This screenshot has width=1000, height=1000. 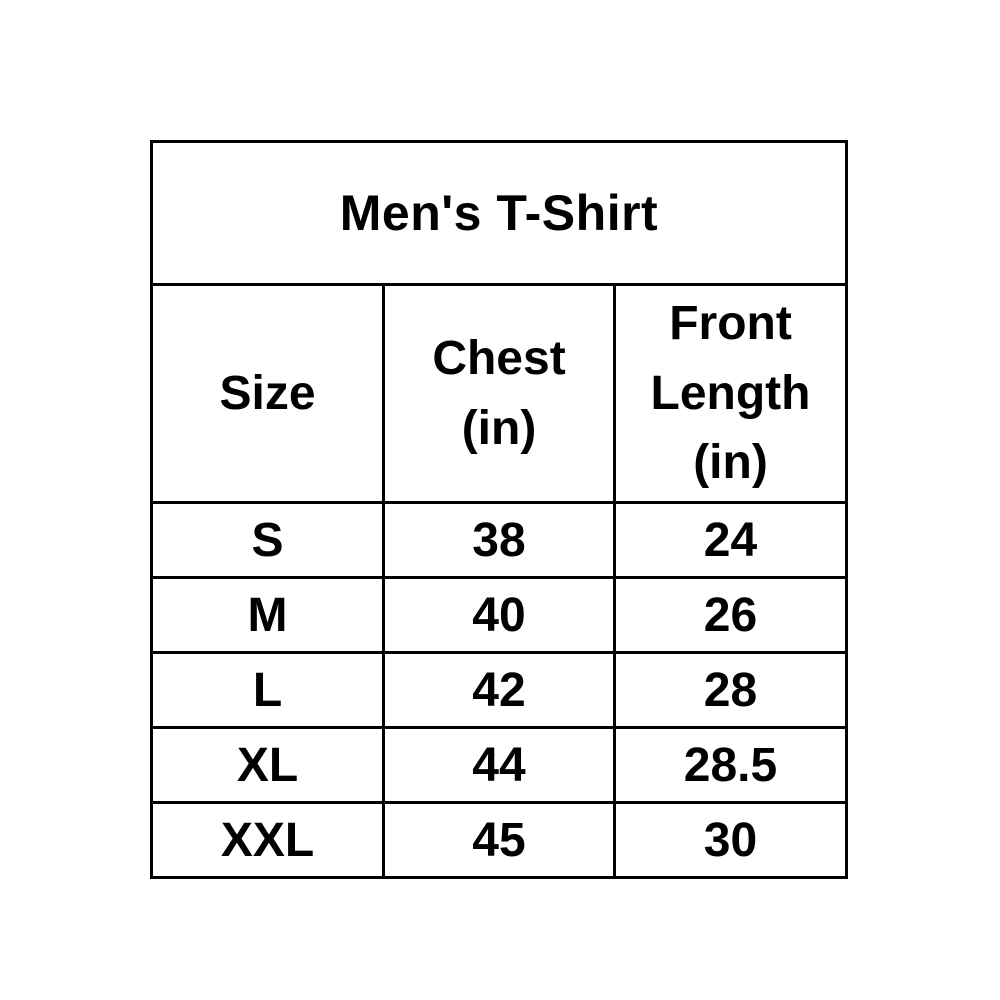 I want to click on size-cell: M, so click(x=267, y=615).